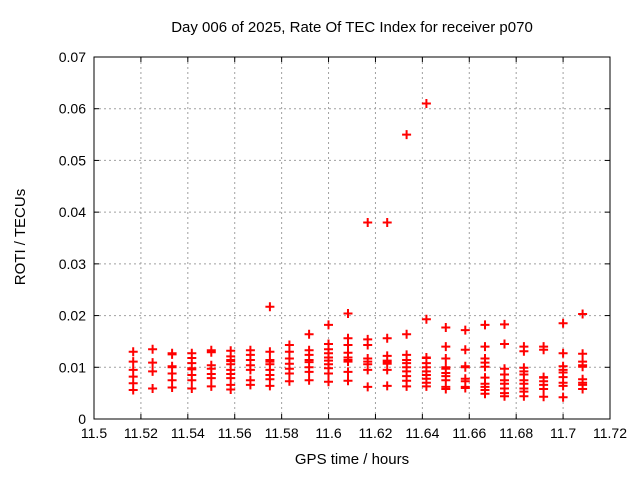  I want to click on svg-text: 0.02, so click(72, 316).